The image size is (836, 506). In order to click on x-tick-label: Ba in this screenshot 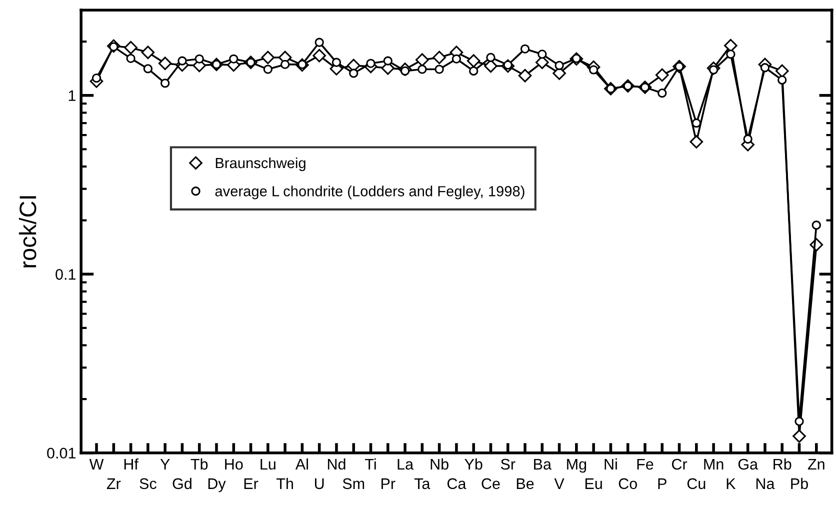, I will do `click(543, 464)`.